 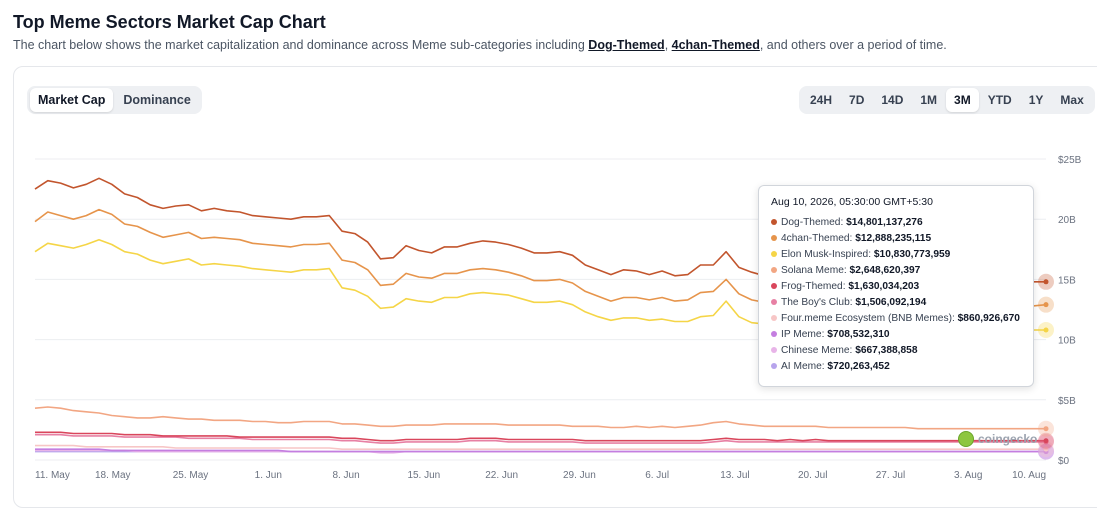 What do you see at coordinates (818, 350) in the screenshot?
I see `tooltip-series-name: Chinese Meme:` at bounding box center [818, 350].